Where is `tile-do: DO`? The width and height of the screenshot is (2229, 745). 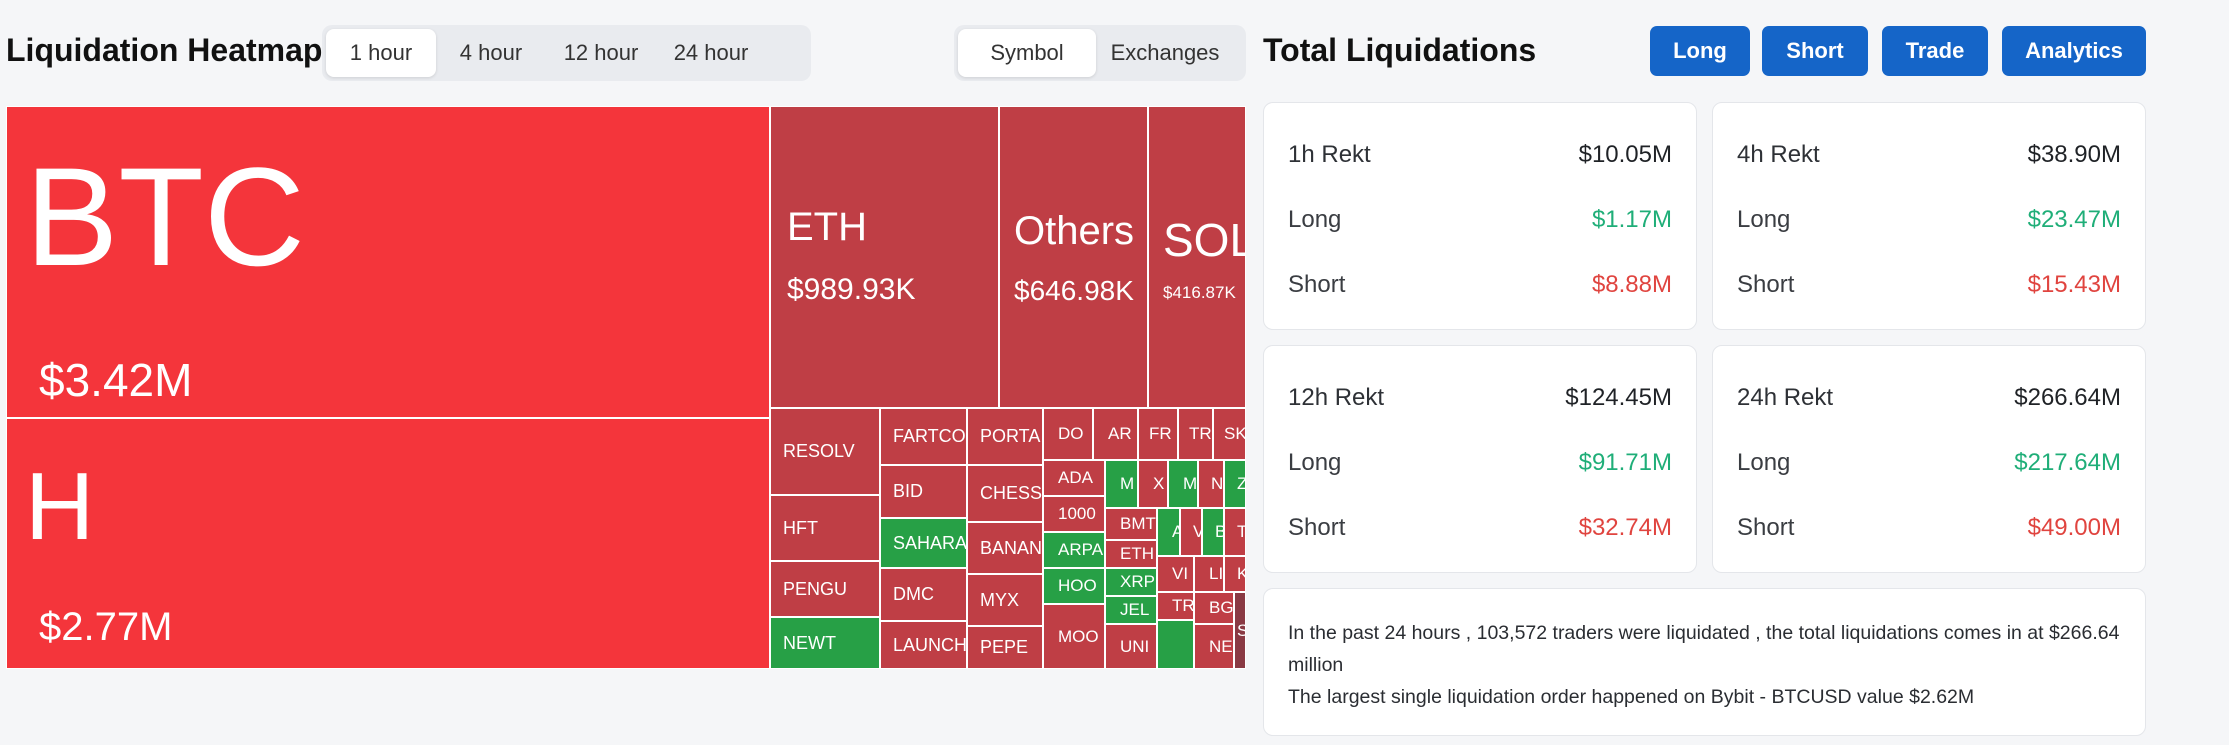 tile-do: DO is located at coordinates (1068, 434).